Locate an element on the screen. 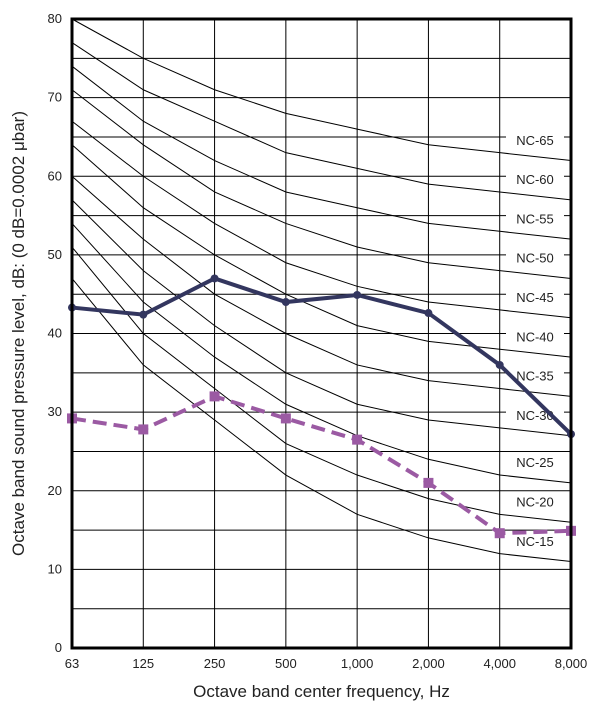  nc-curve-label: NC-65 is located at coordinates (535, 140).